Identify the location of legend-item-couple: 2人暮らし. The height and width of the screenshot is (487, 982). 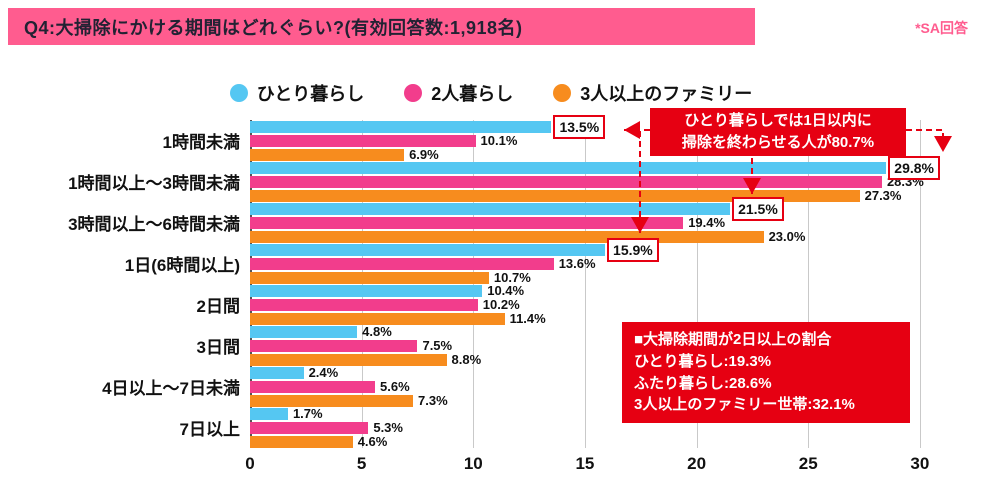
(458, 93).